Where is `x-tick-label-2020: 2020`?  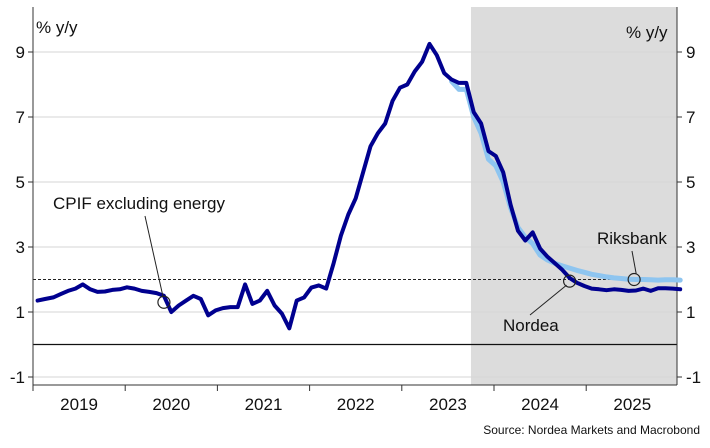
x-tick-label-2020: 2020 is located at coordinates (171, 404).